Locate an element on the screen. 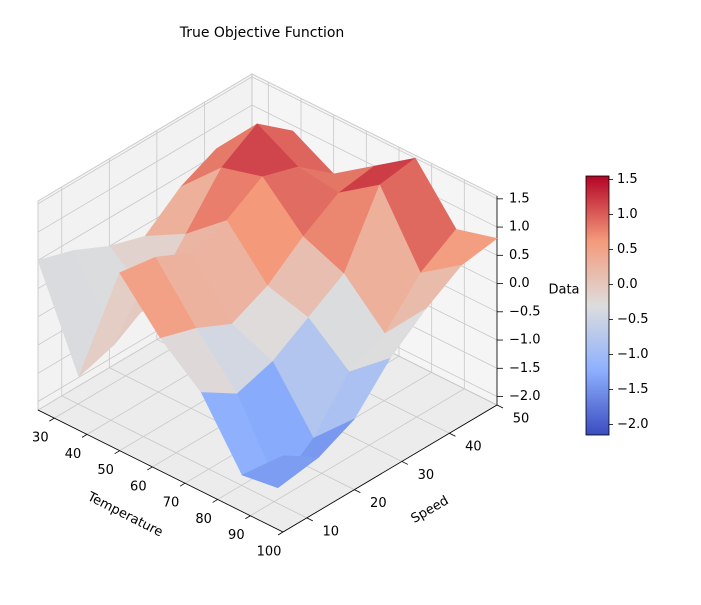 The image size is (701, 605). x-tick-label: 60 is located at coordinates (138, 486).